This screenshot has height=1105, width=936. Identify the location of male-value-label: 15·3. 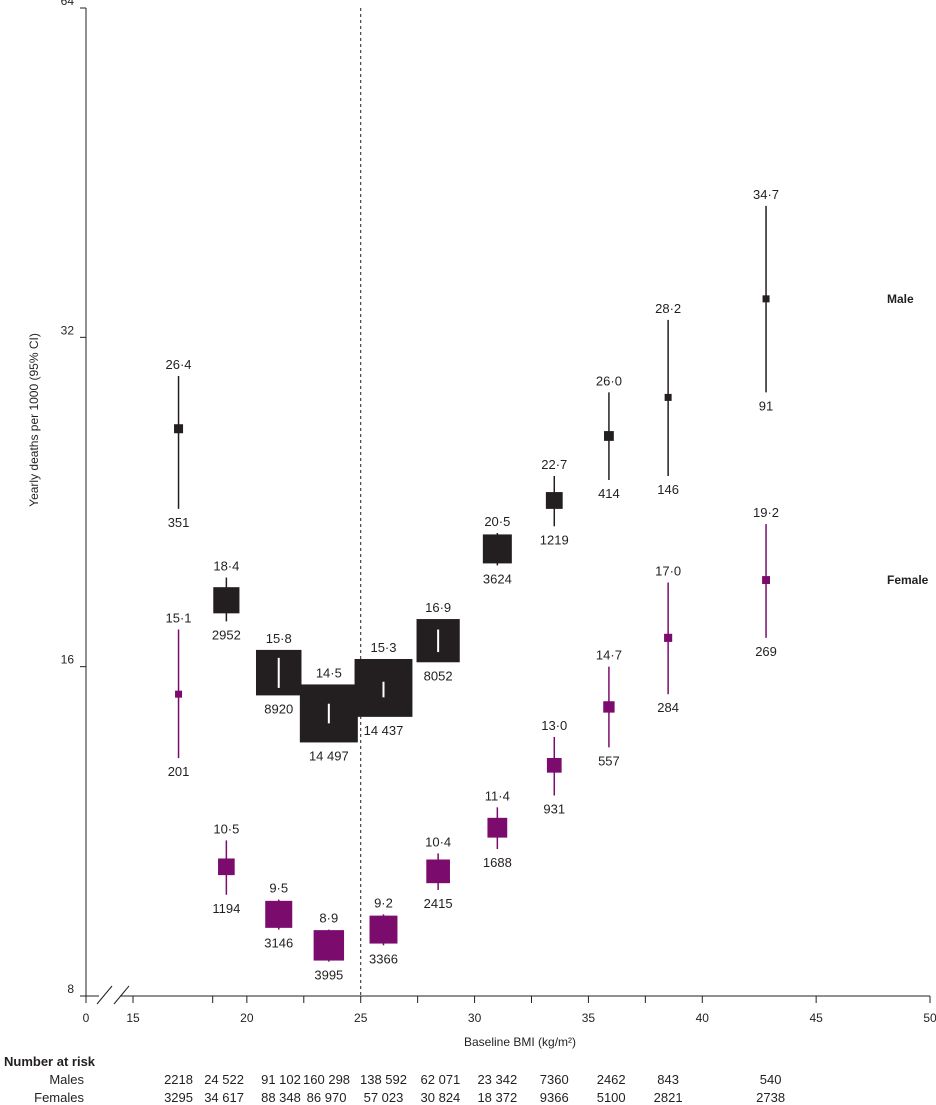
(383, 647).